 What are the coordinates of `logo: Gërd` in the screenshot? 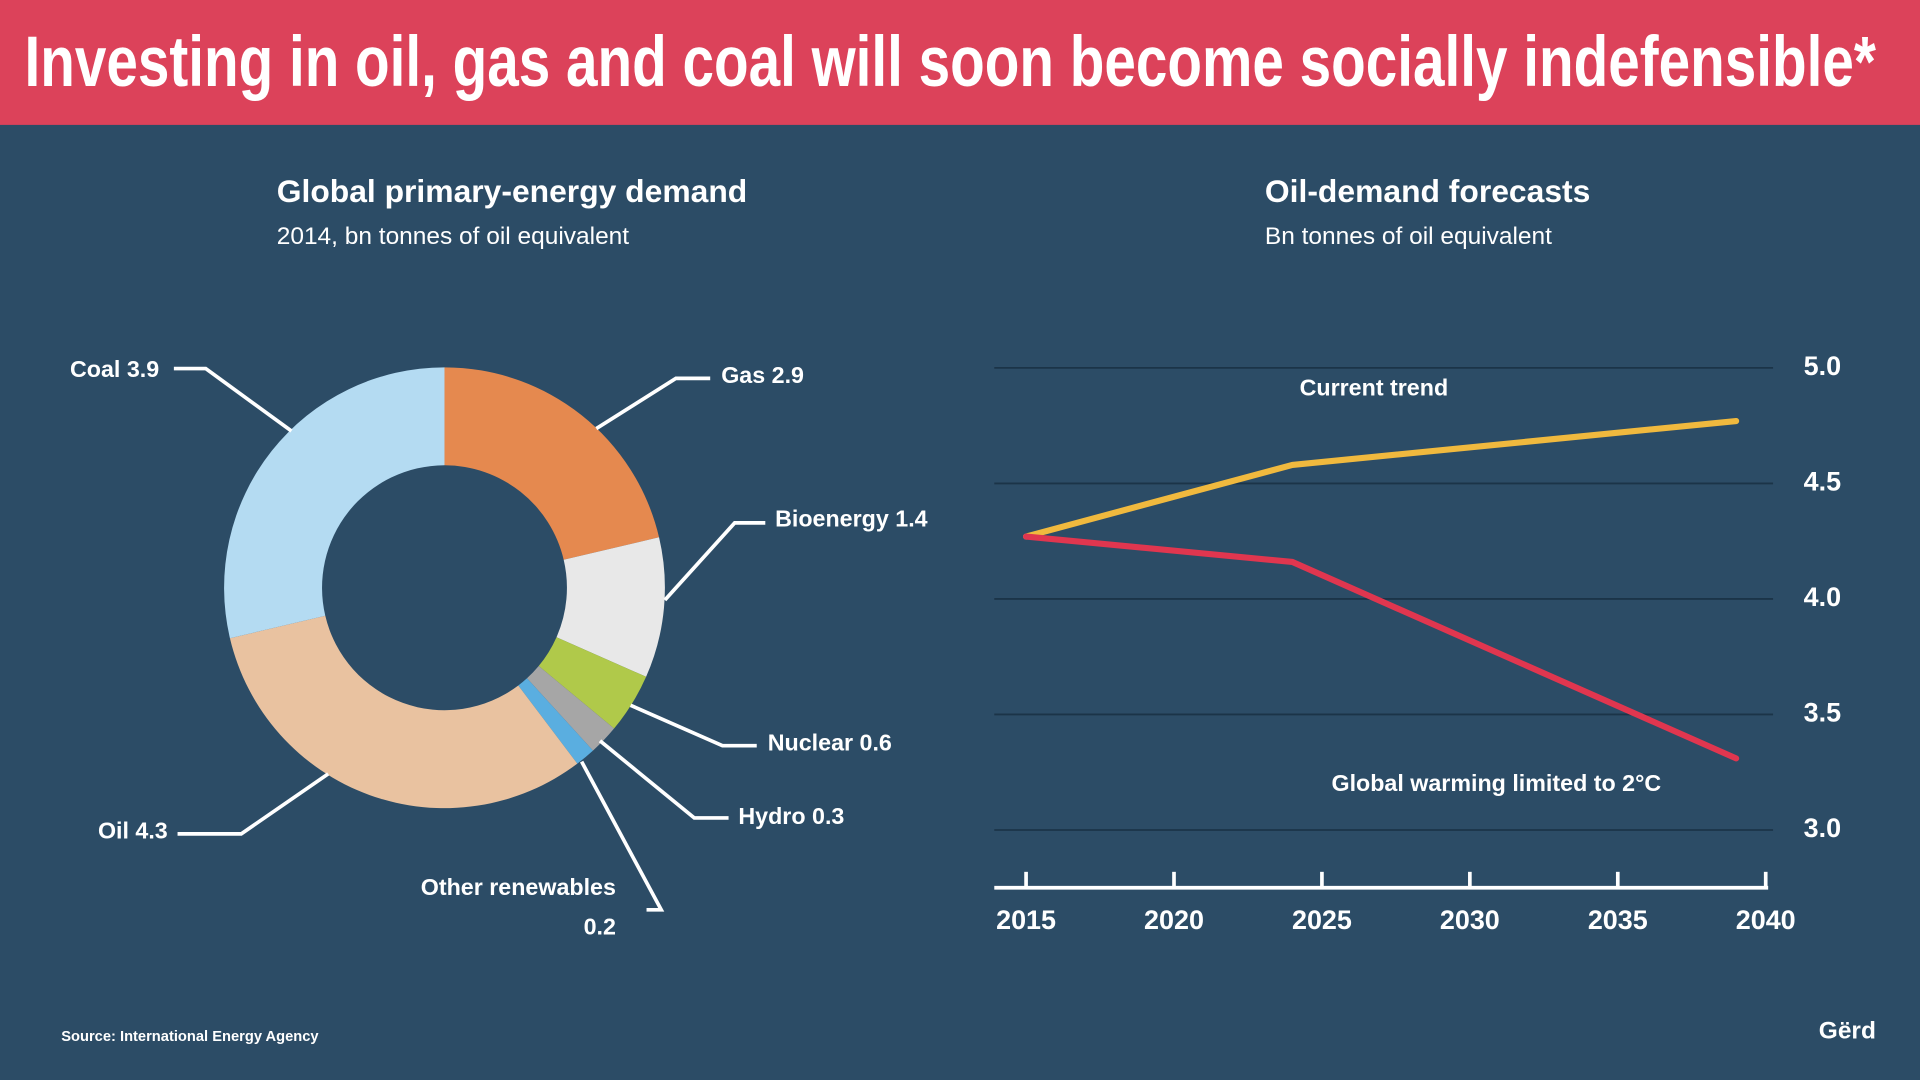 It's located at (1847, 1031).